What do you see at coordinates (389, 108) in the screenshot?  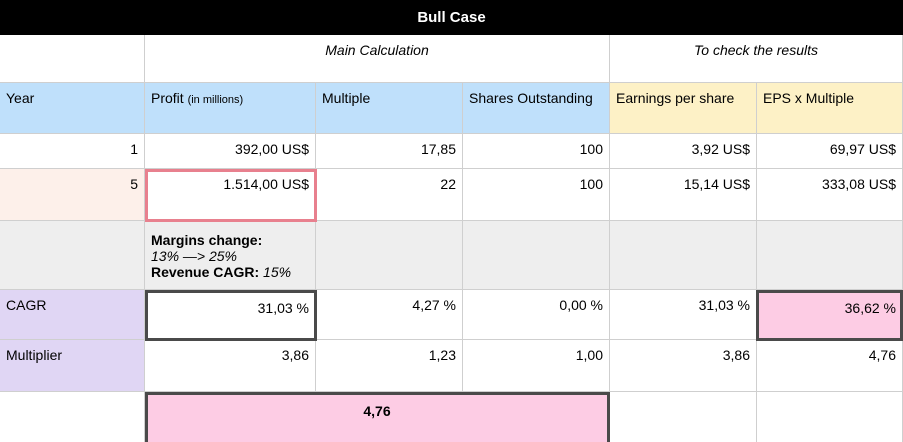 I see `header-multiple: Multiple` at bounding box center [389, 108].